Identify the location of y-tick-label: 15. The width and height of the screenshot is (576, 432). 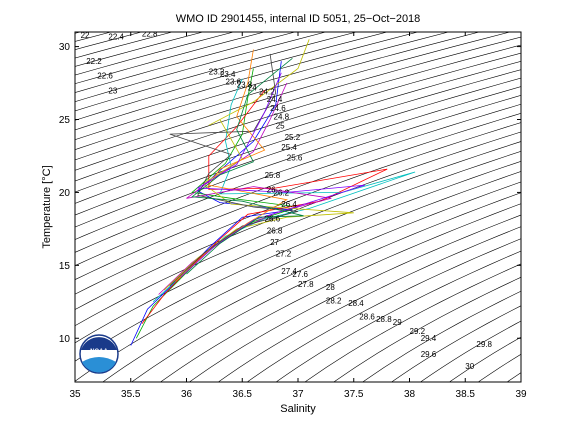
(65, 266).